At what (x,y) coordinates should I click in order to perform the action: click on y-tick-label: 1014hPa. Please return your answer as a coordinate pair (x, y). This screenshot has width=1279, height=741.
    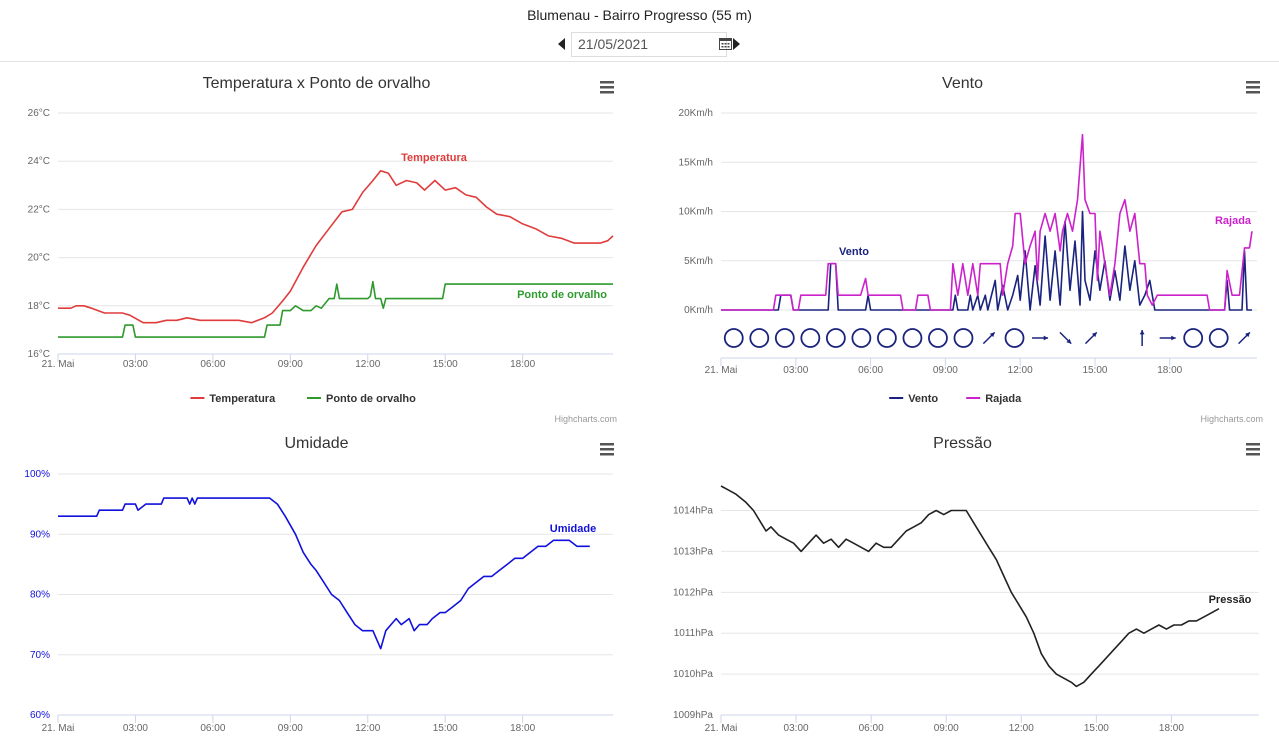
    Looking at the image, I should click on (693, 511).